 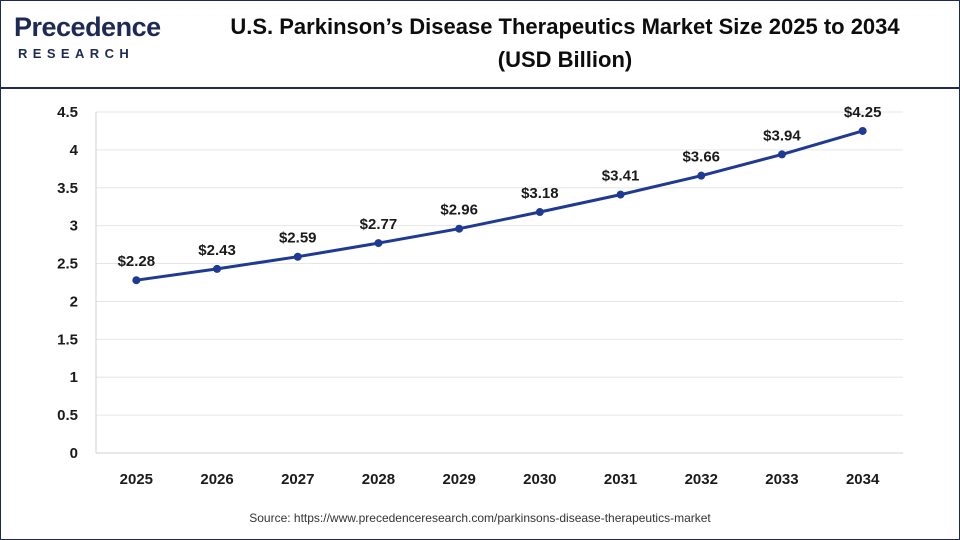 I want to click on data-label: $2.77, so click(x=379, y=224).